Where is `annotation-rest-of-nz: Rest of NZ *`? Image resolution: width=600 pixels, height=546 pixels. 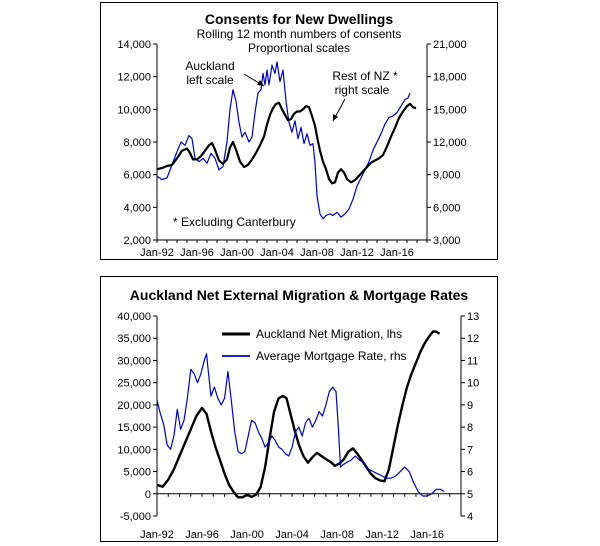
annotation-rest-of-nz: Rest of NZ * is located at coordinates (365, 76).